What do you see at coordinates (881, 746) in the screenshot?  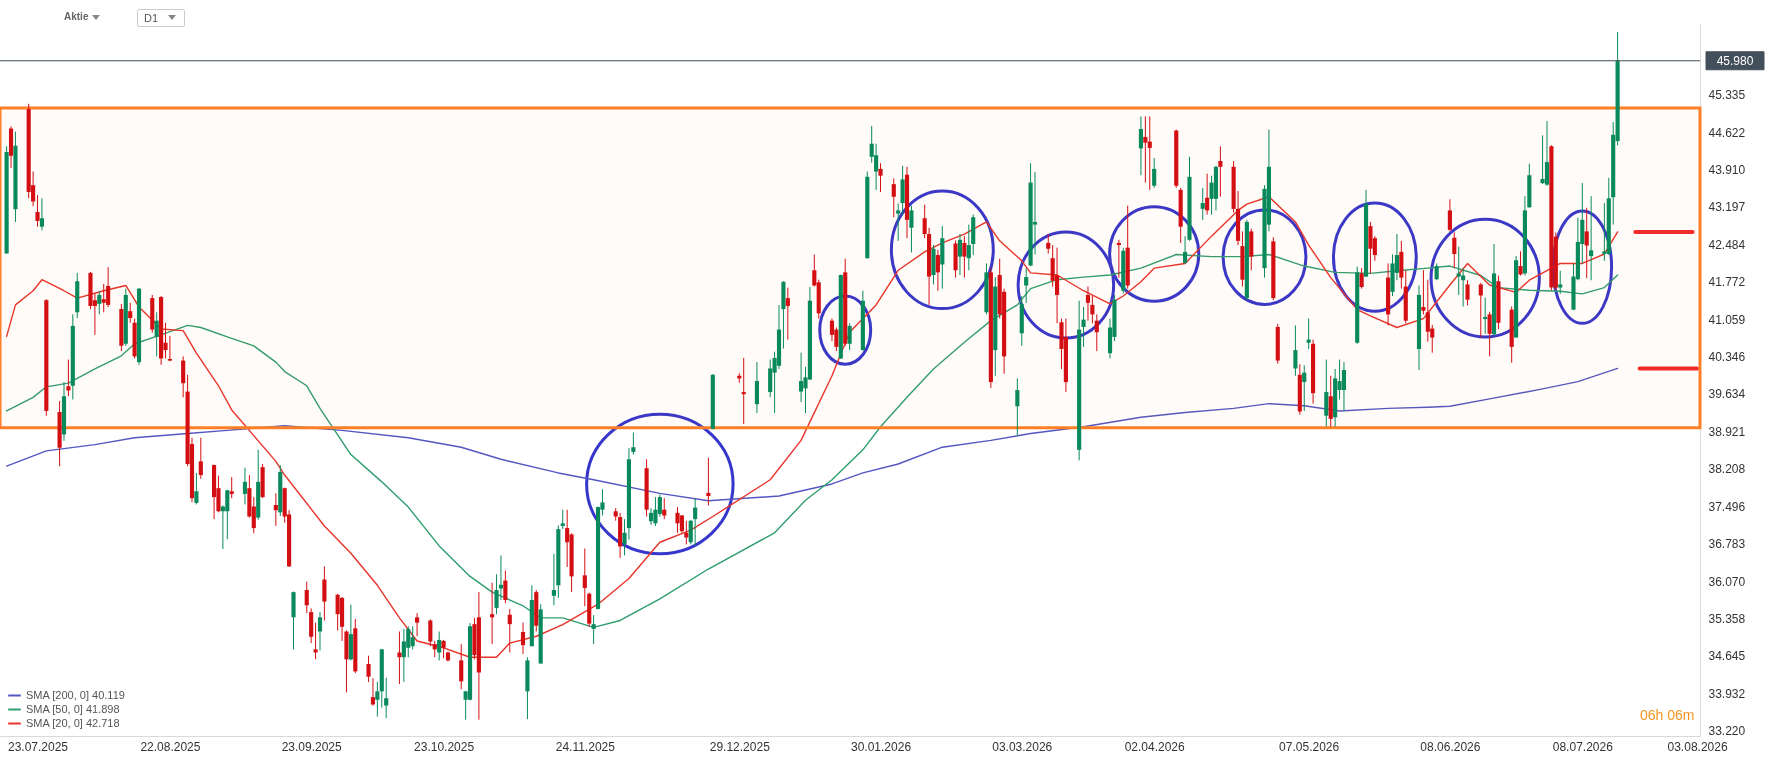 I see `x-tick-label: 30.01.2026` at bounding box center [881, 746].